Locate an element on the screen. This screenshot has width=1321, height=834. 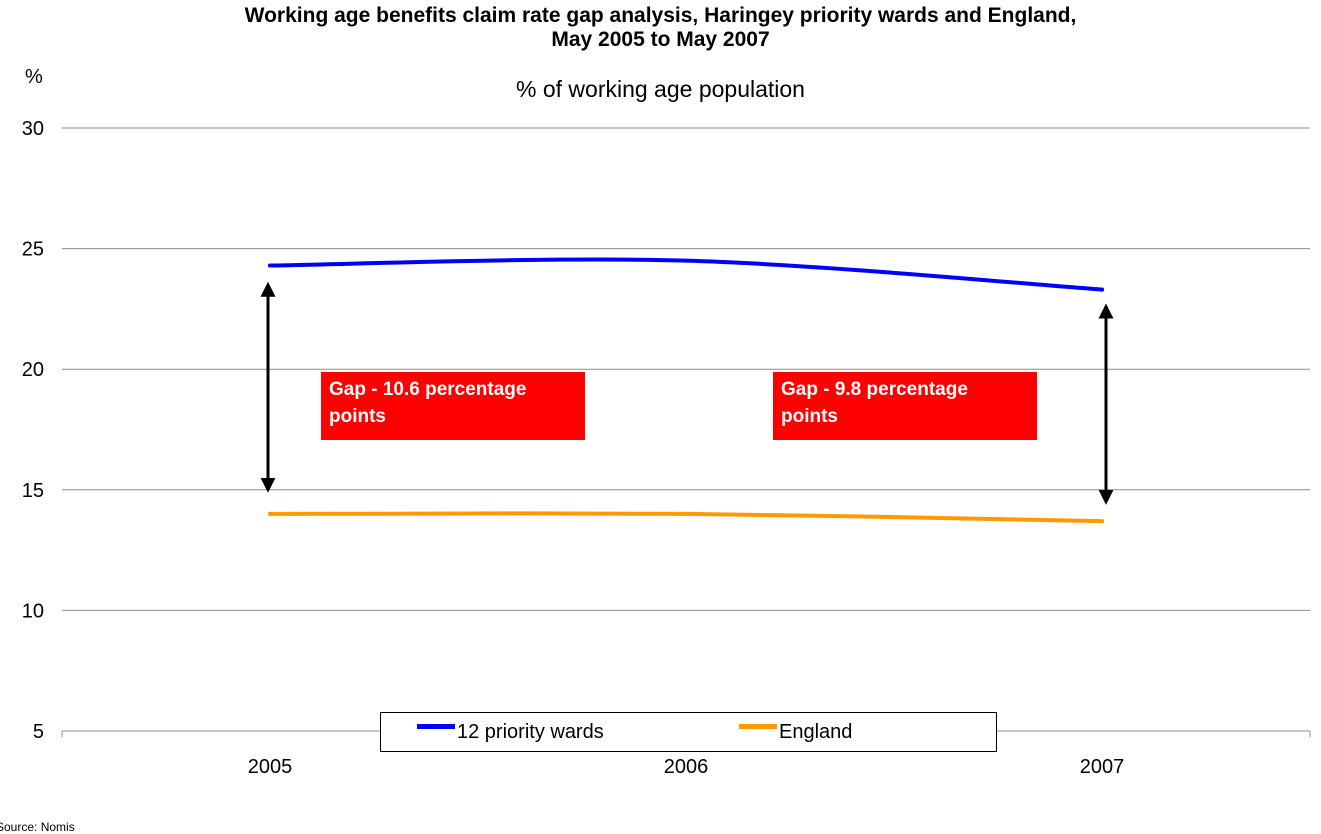
series-line-12-priority-wards is located at coordinates (686, 274).